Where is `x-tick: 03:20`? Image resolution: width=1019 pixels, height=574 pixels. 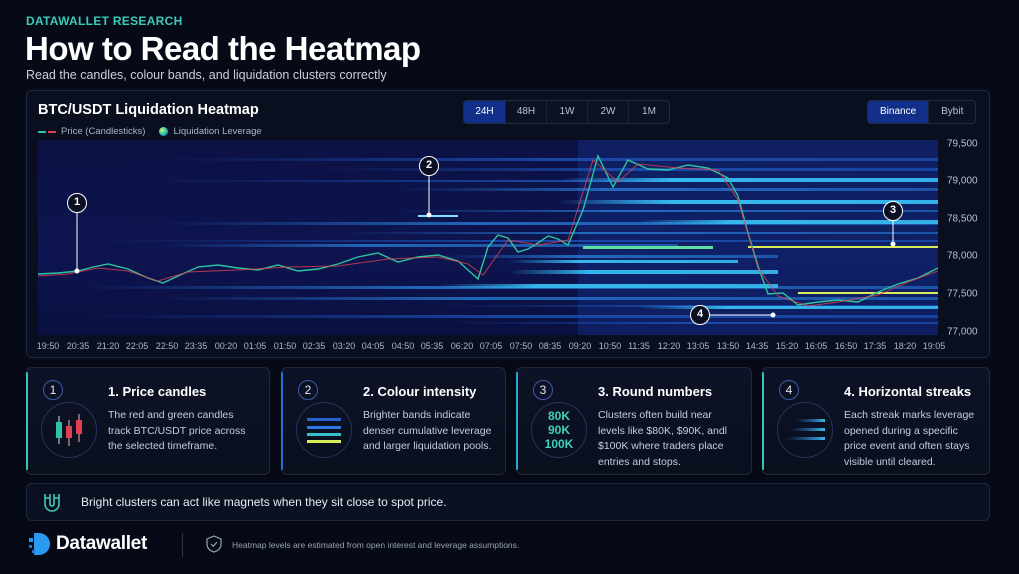
x-tick: 03:20 is located at coordinates (344, 346).